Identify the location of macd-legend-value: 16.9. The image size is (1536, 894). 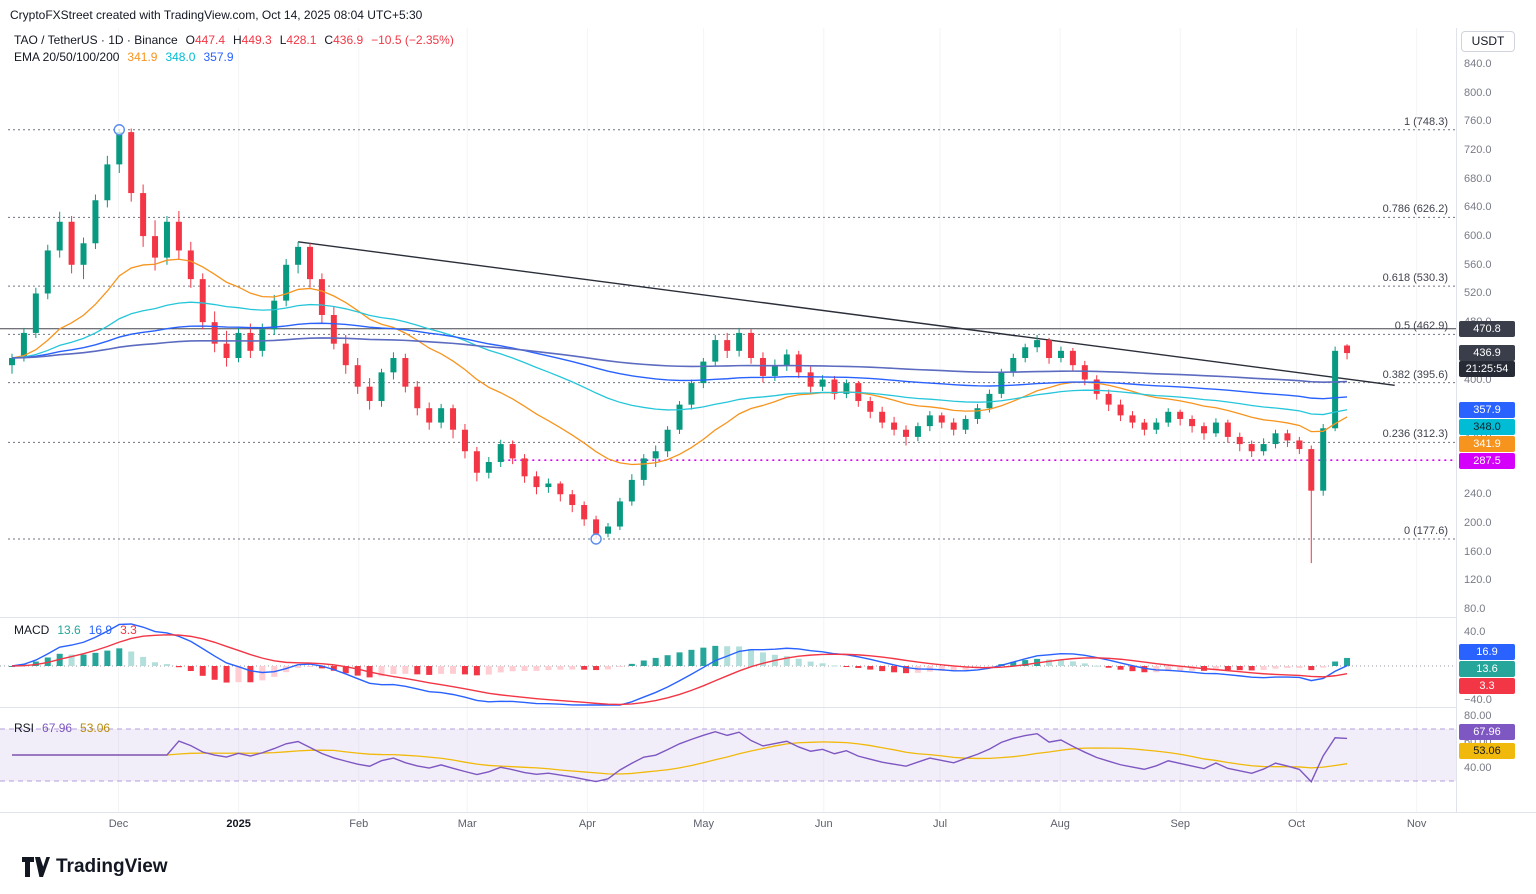
(100, 630).